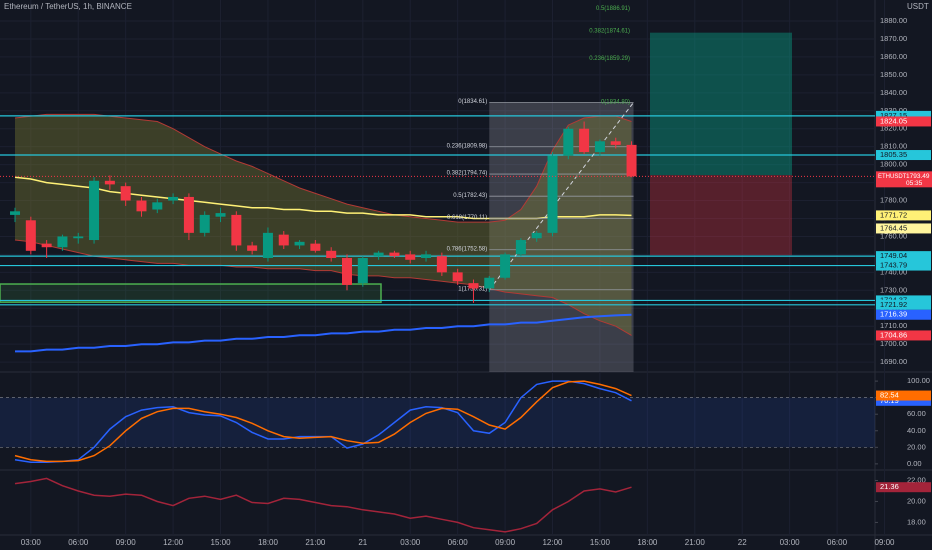 The height and width of the screenshot is (550, 932). I want to click on bollinger-upper, so click(323, 168).